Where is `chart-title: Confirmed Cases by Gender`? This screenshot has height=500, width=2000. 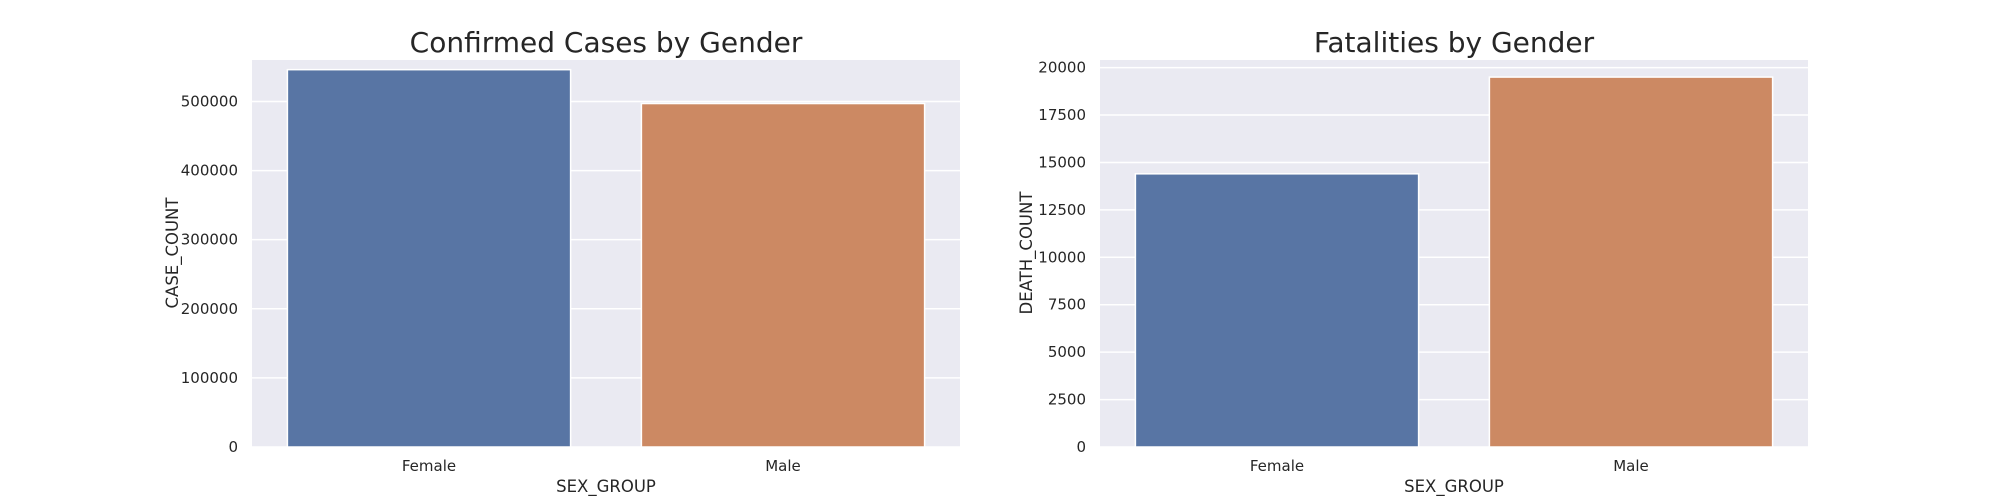 chart-title: Confirmed Cases by Gender is located at coordinates (606, 42).